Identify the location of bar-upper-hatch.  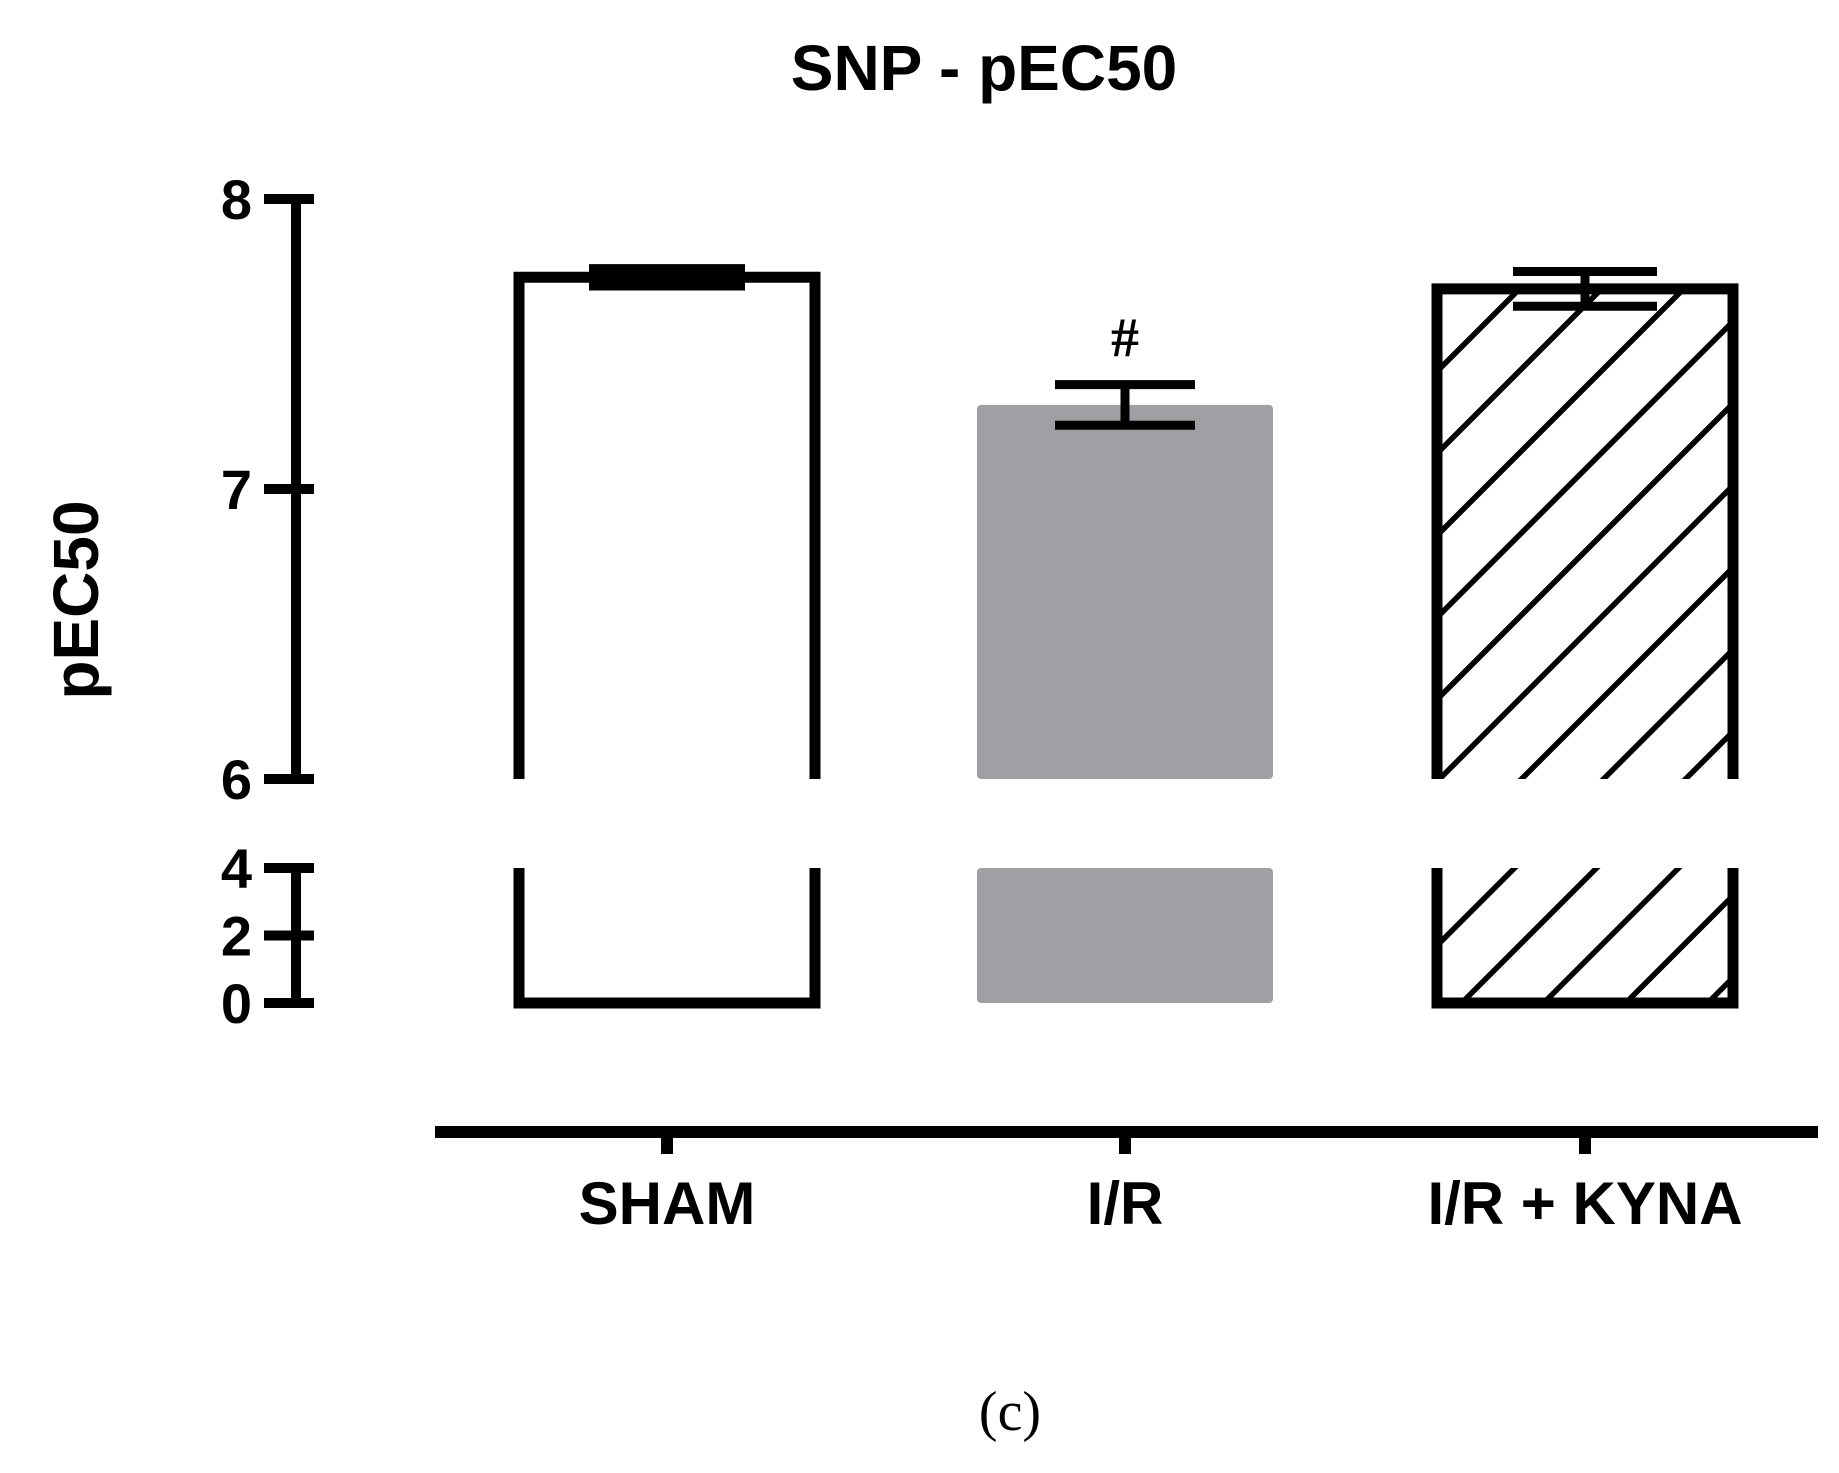
(1585, 533).